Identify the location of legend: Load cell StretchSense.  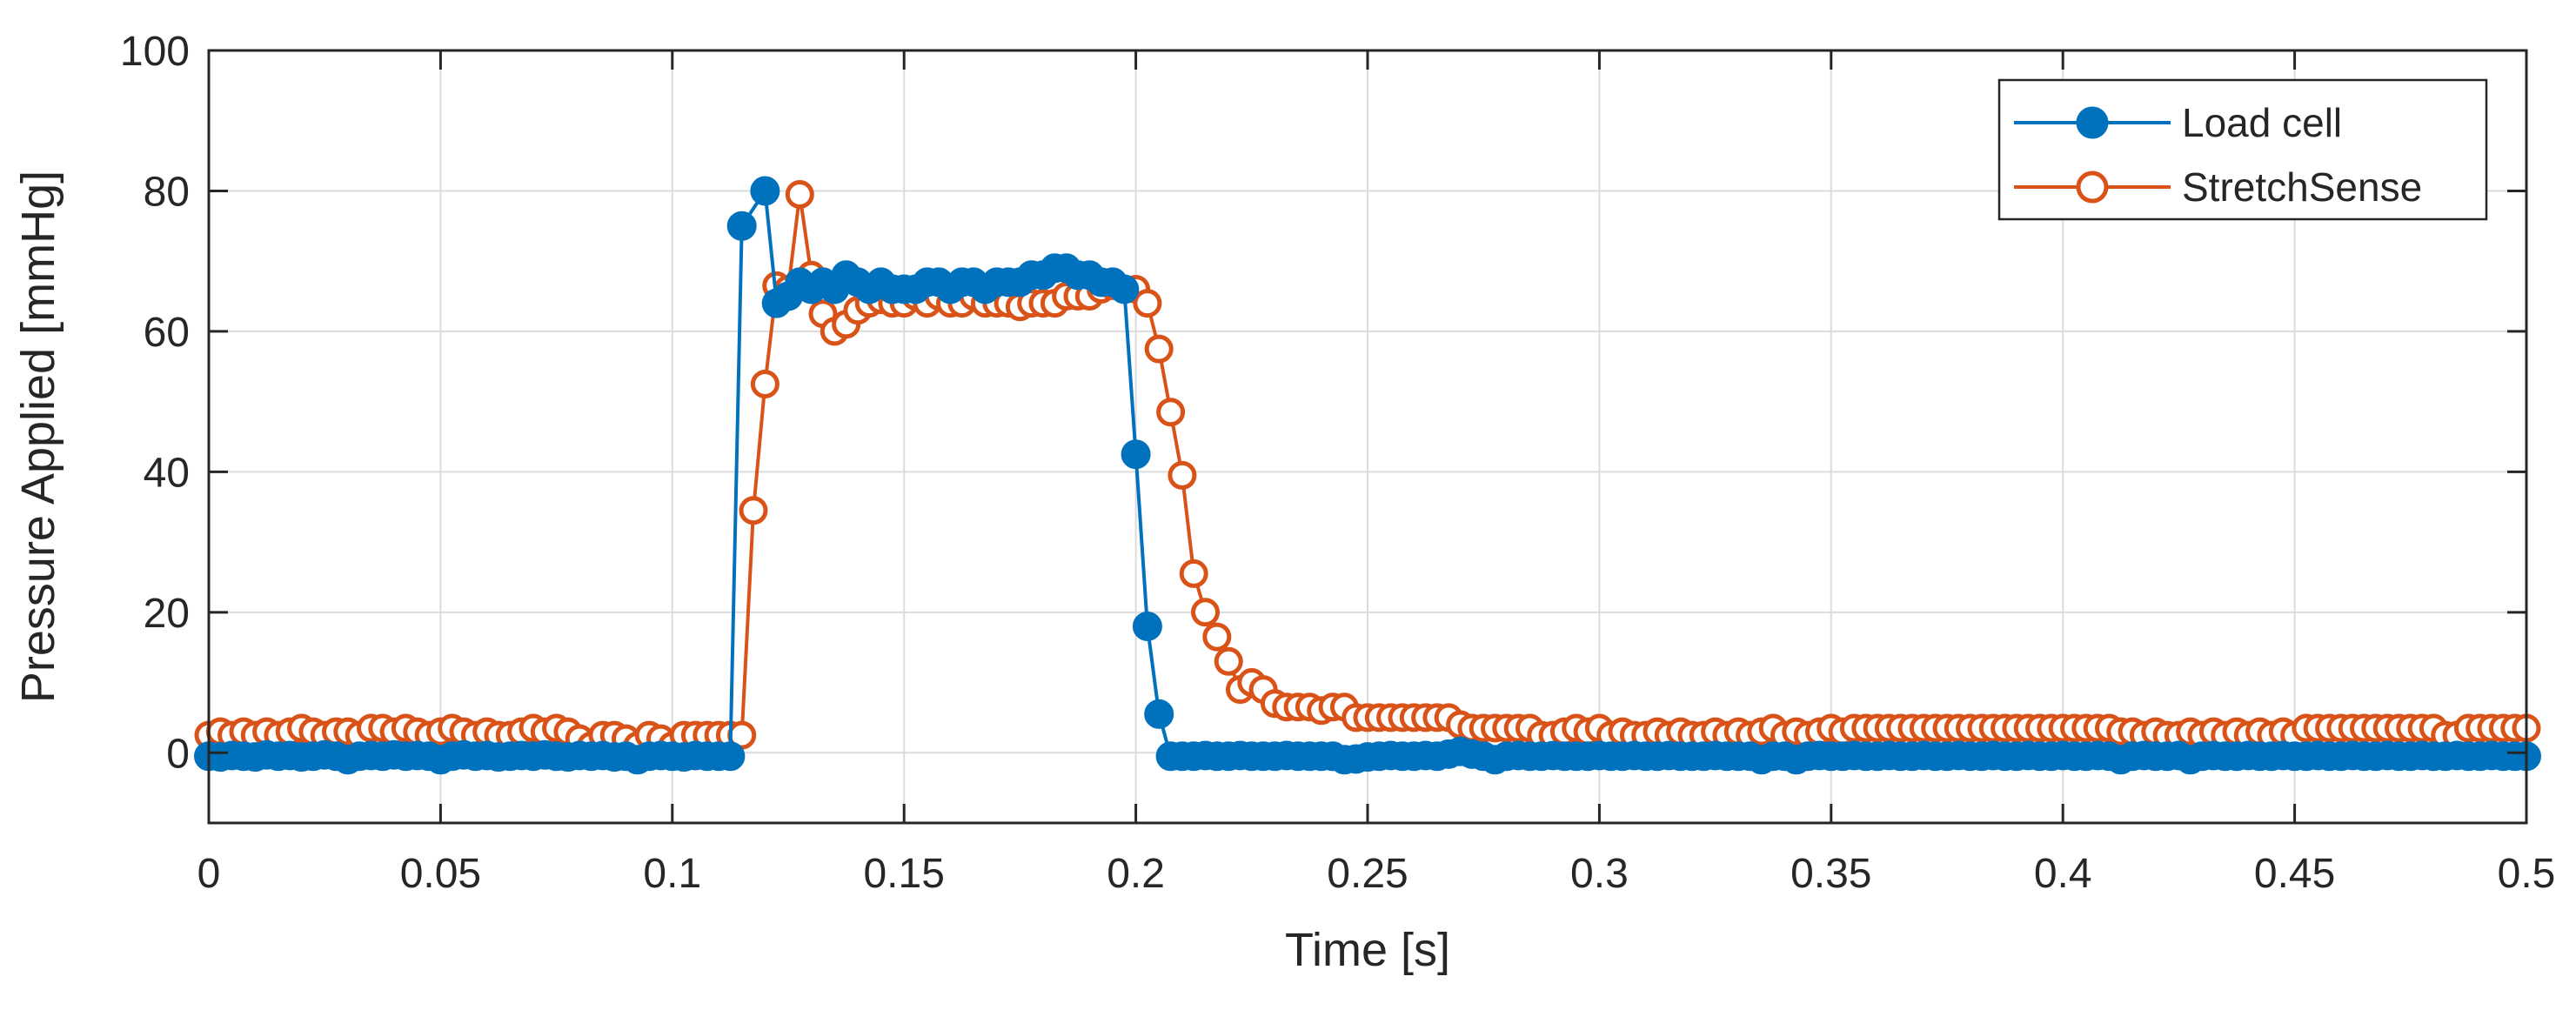
(2242, 149).